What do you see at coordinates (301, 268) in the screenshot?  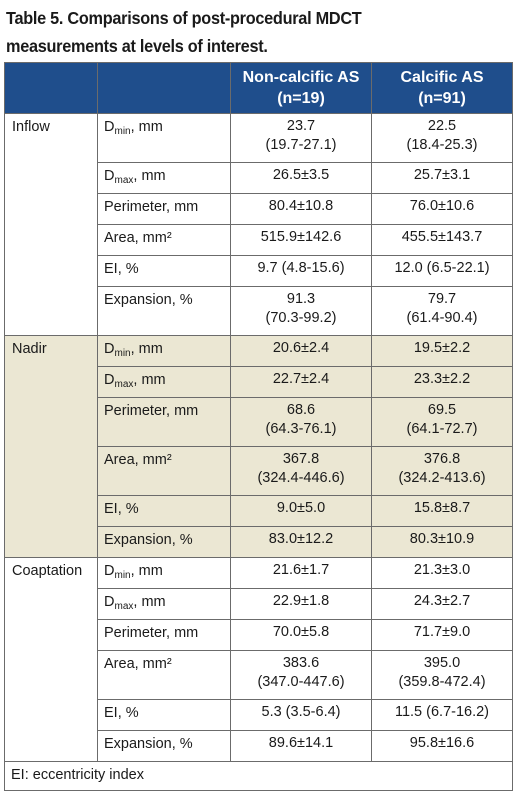 I see `value-line: 9.7 (4.8-15.6)` at bounding box center [301, 268].